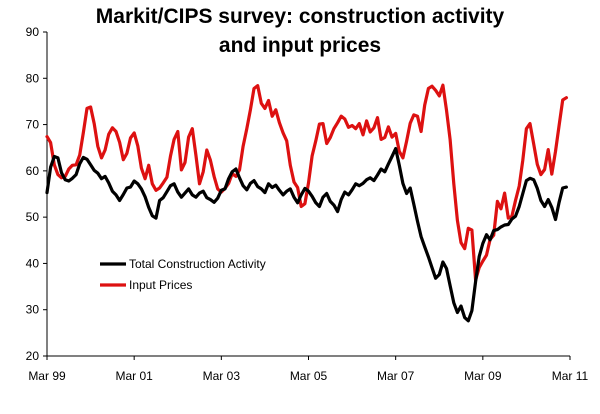 This screenshot has width=600, height=414. I want to click on x-tick-label: Mar 11, so click(570, 376).